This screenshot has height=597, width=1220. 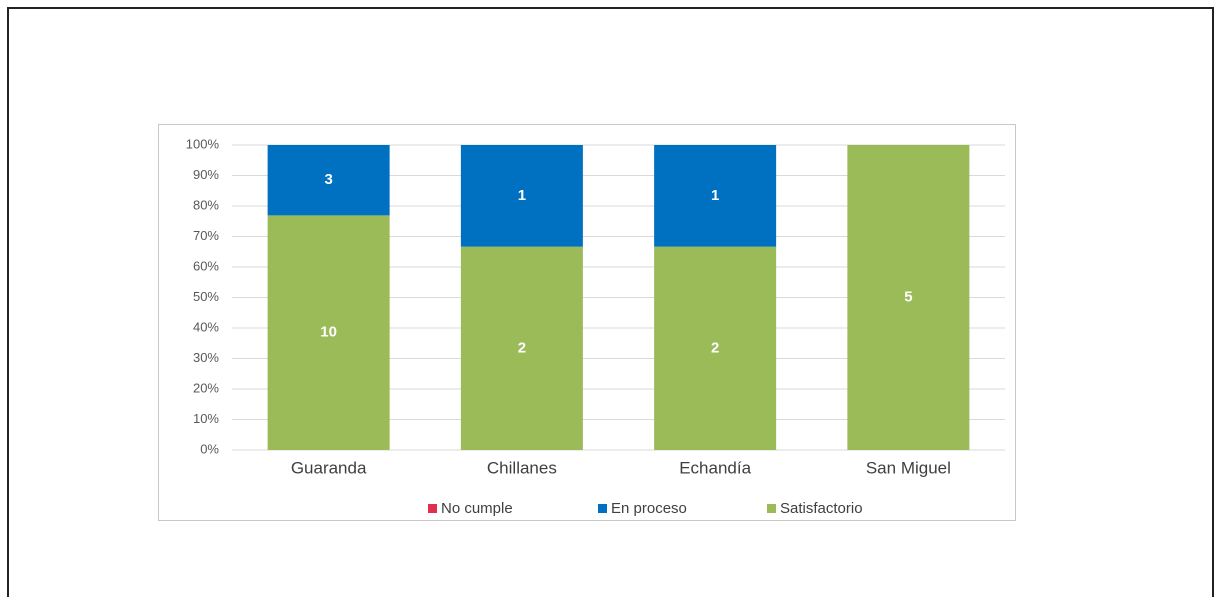 I want to click on y-tick-label: 80%, so click(x=206, y=204).